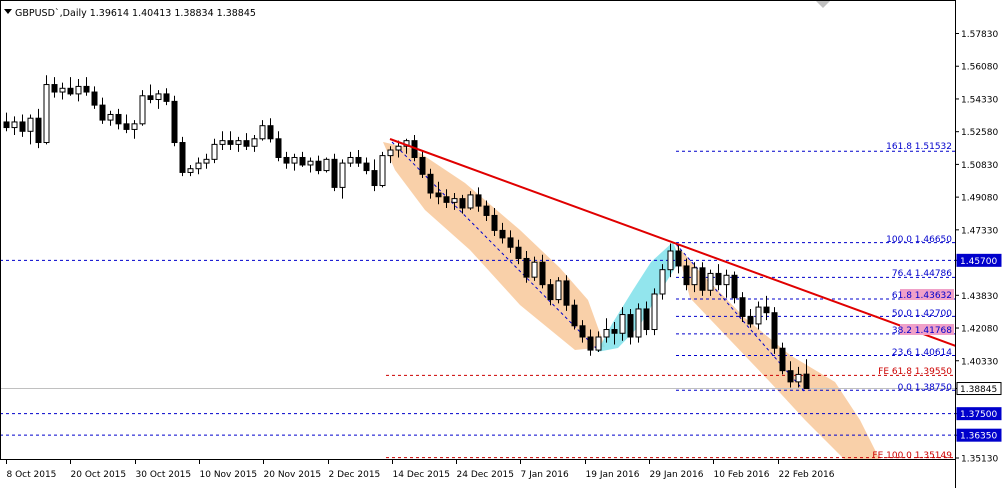 The width and height of the screenshot is (1002, 492). I want to click on price-label: 1.56080, so click(979, 68).